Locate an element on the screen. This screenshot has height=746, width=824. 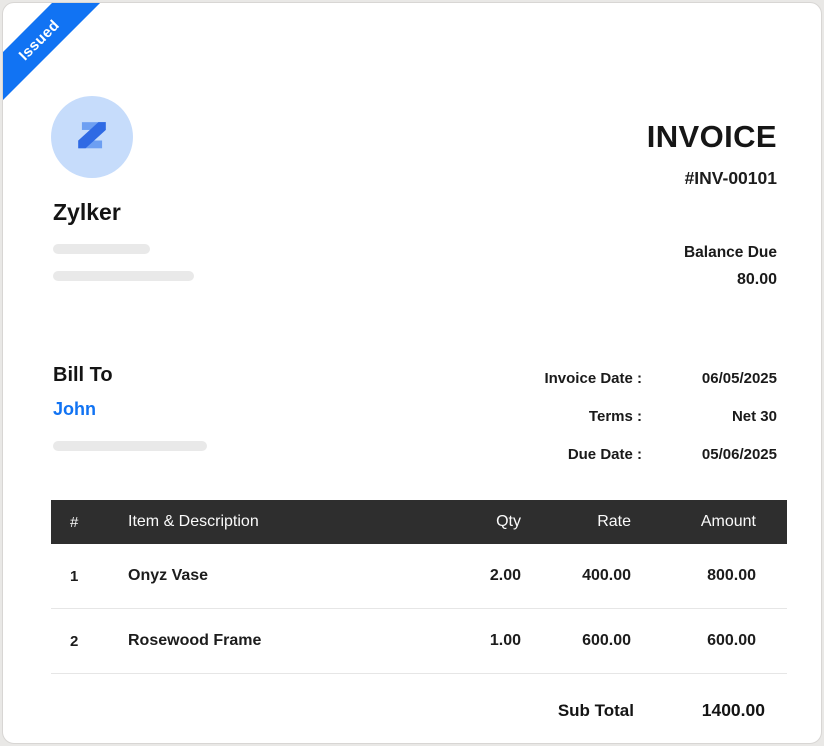
due-date-label: Due Date : is located at coordinates (604, 454).